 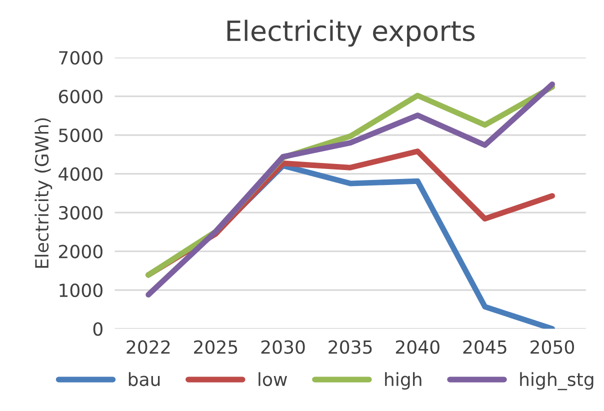 I want to click on x-tick-label: 2025, so click(x=216, y=347).